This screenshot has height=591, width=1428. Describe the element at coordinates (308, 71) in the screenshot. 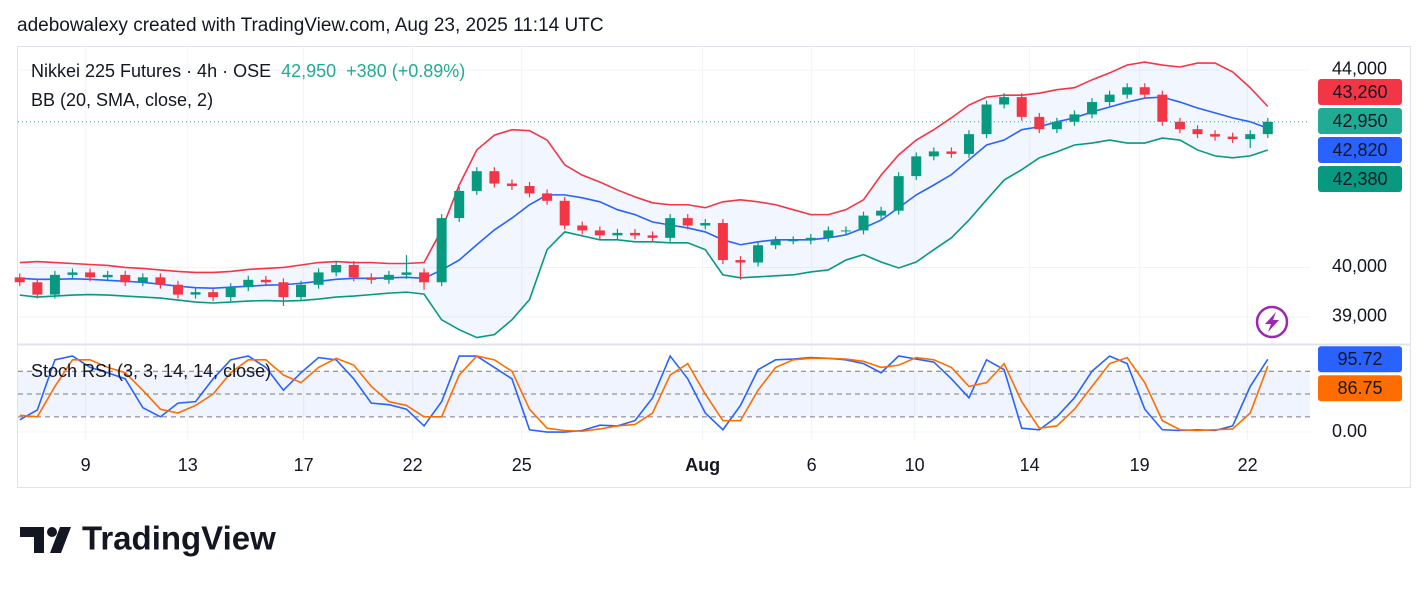

I see `last-price: 42,950` at that location.